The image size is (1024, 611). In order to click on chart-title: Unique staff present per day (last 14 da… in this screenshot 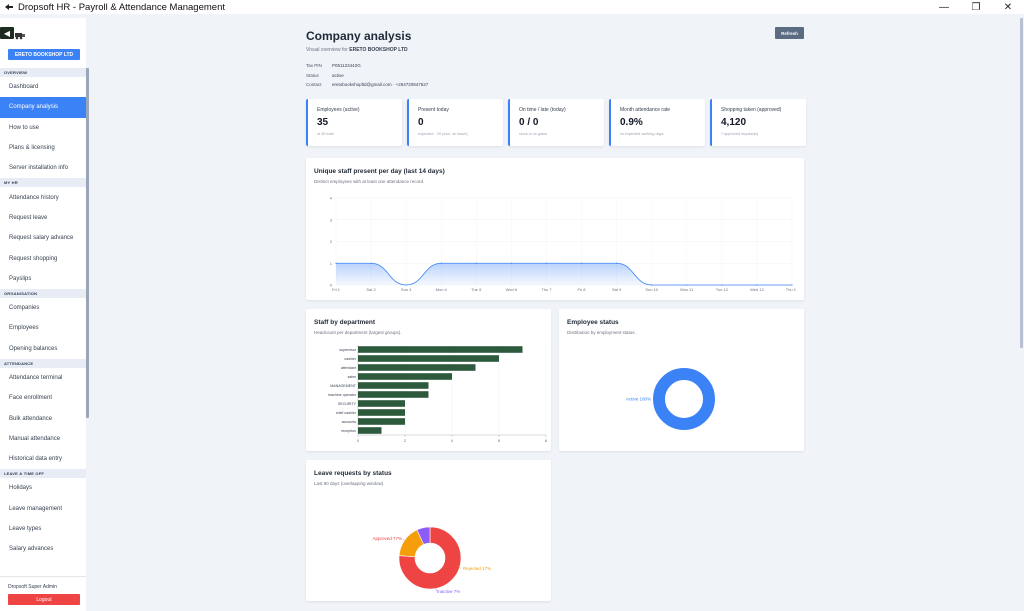, I will do `click(379, 171)`.